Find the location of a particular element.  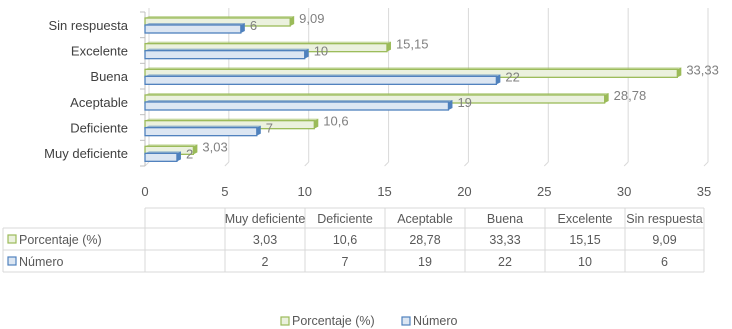

table-cell: 10 is located at coordinates (585, 262).